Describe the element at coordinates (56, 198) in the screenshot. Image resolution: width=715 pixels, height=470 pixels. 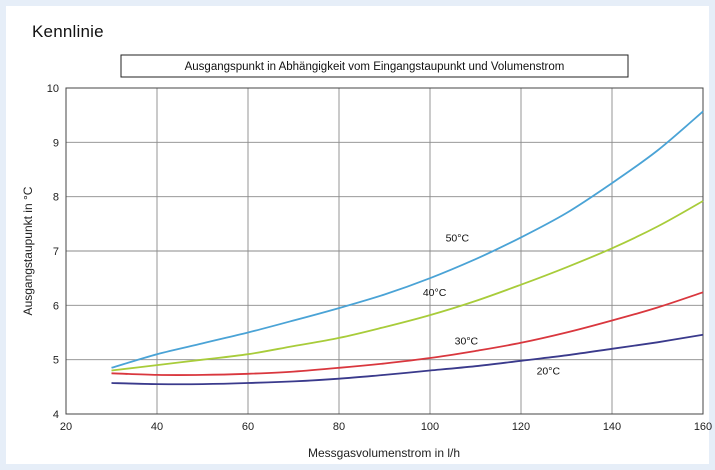
I see `y-tick-label: 8` at that location.